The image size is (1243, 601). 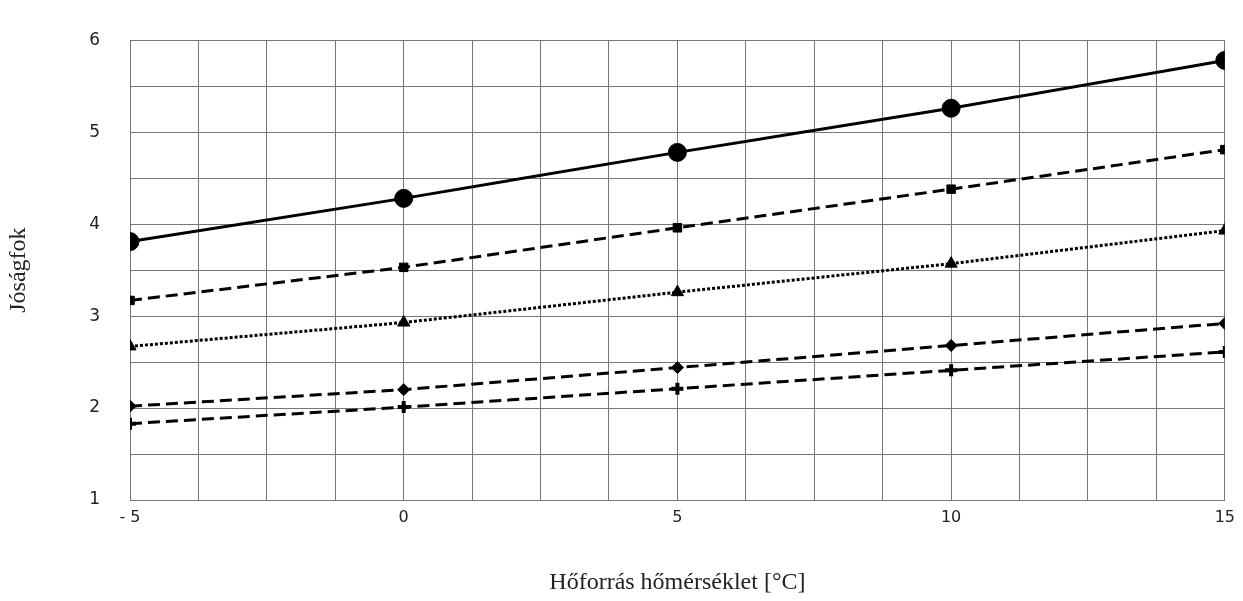 What do you see at coordinates (16, 270) in the screenshot?
I see `y-axis-title: Jóságfok` at bounding box center [16, 270].